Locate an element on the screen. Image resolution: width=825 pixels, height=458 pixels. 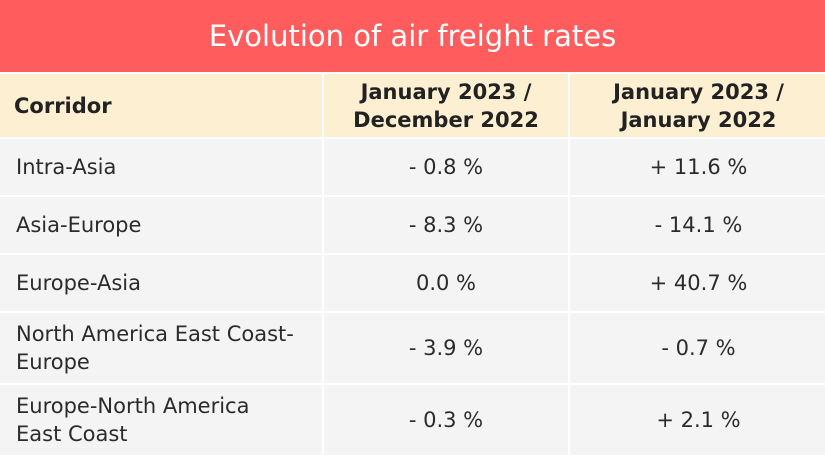
row-yoy-cell: + 40.7 % is located at coordinates (697, 283).